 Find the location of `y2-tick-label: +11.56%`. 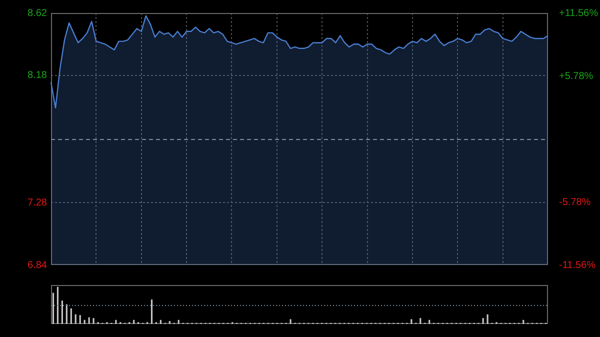

y2-tick-label: +11.56% is located at coordinates (578, 13).